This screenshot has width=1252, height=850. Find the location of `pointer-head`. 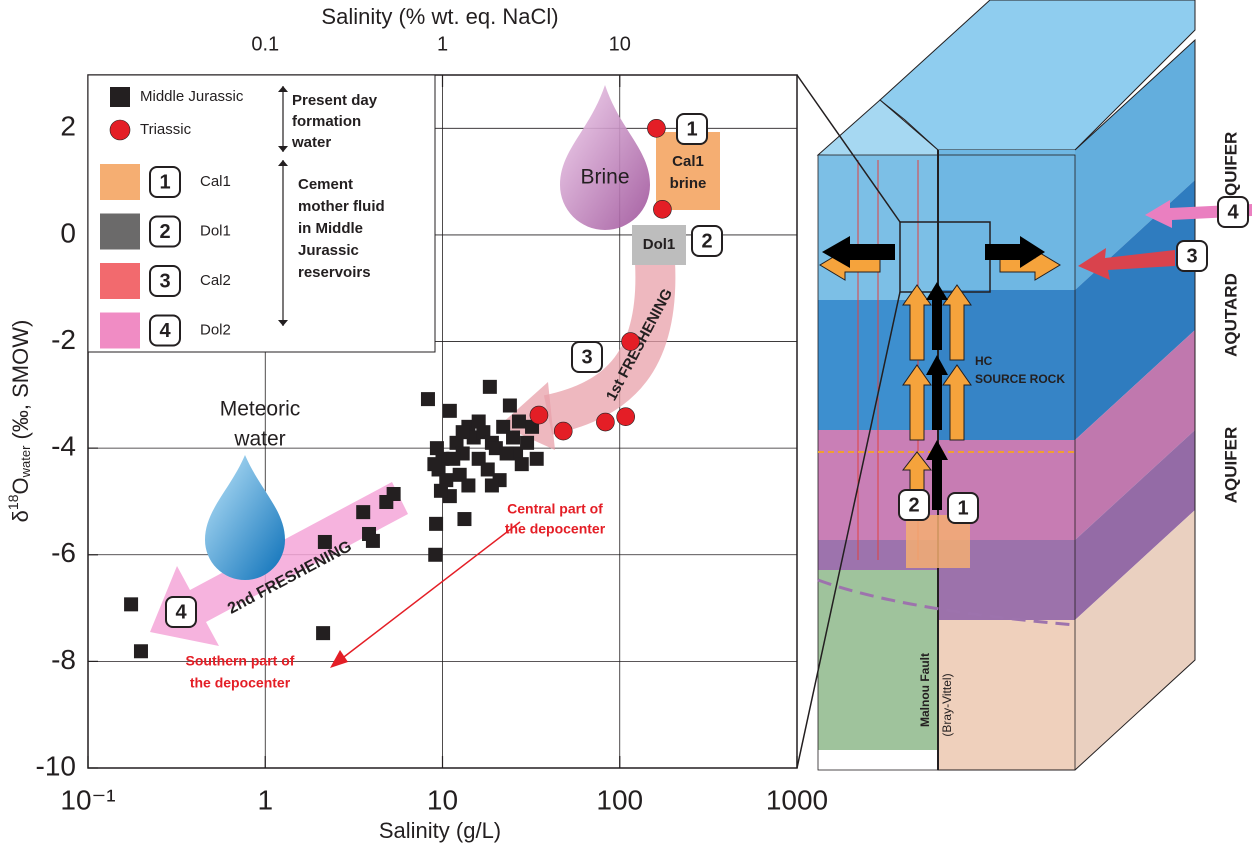

pointer-head is located at coordinates (339, 659).